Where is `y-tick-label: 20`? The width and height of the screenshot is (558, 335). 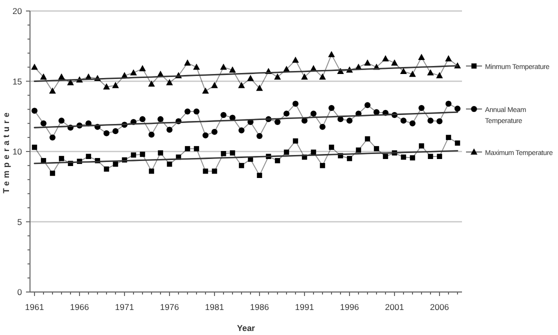 y-tick-label: 20 is located at coordinates (17, 11).